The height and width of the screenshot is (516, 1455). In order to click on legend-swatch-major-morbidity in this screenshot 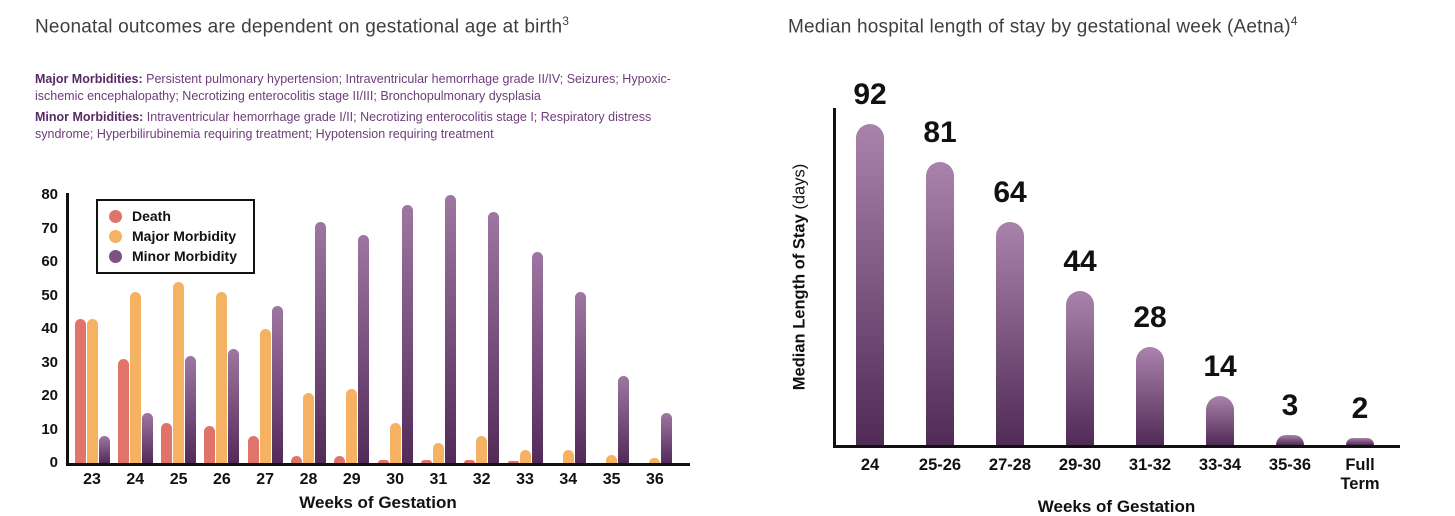, I will do `click(115, 236)`.